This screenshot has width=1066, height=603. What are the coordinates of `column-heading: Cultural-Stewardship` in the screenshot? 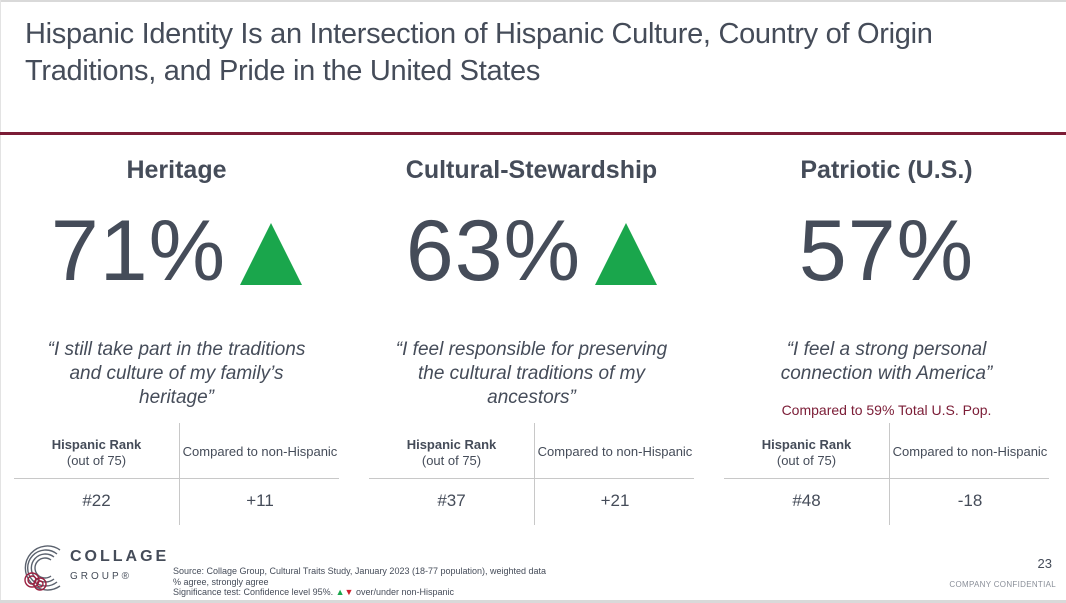 It's located at (531, 170).